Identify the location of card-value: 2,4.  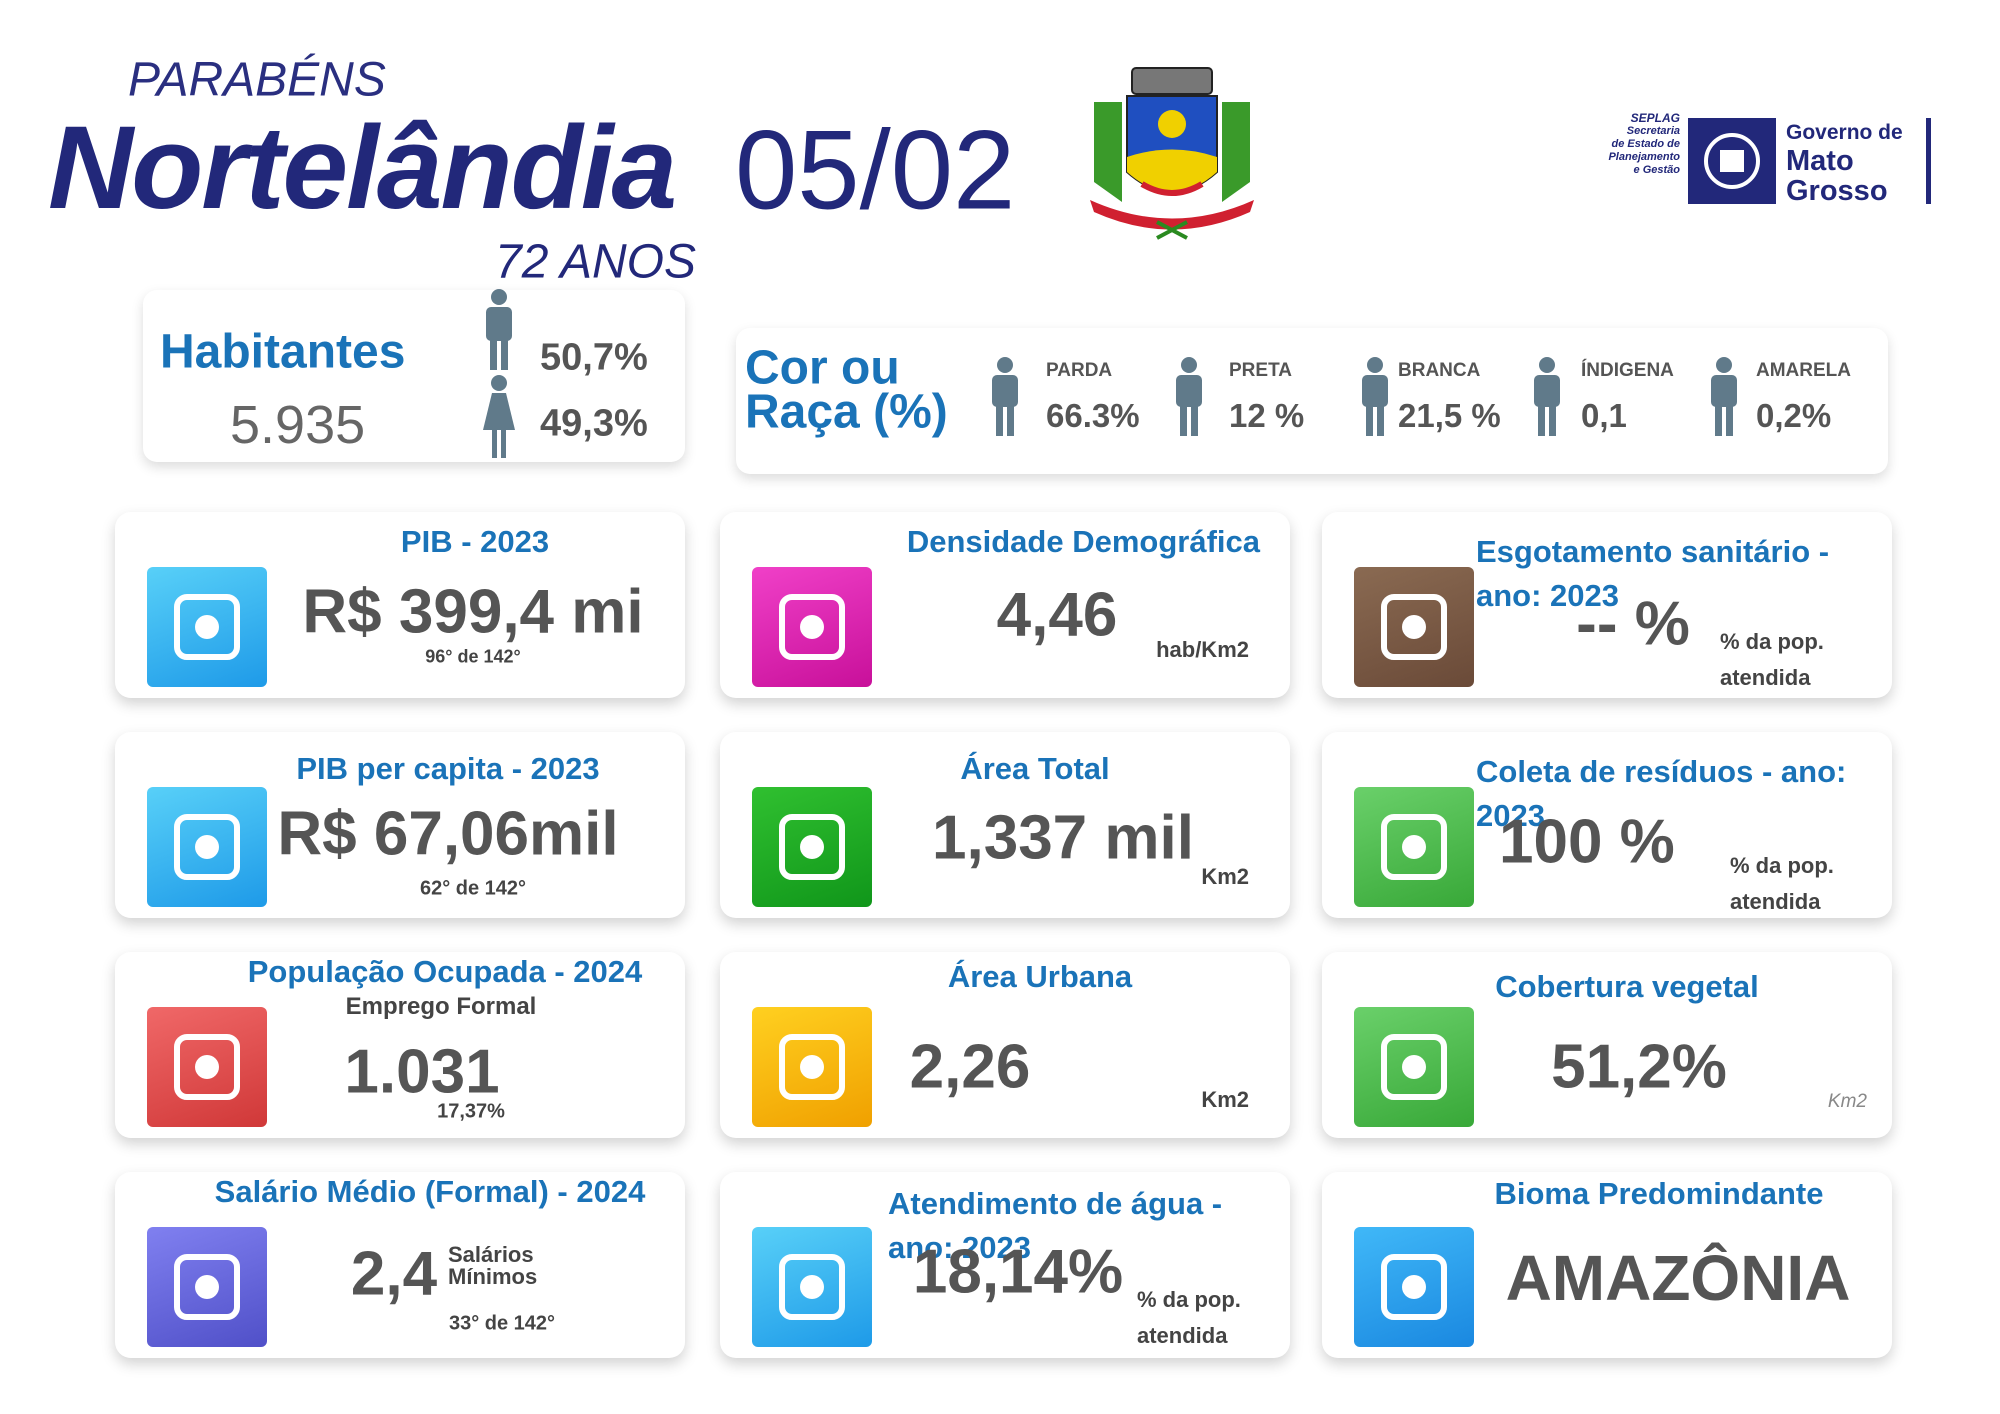
(394, 1274).